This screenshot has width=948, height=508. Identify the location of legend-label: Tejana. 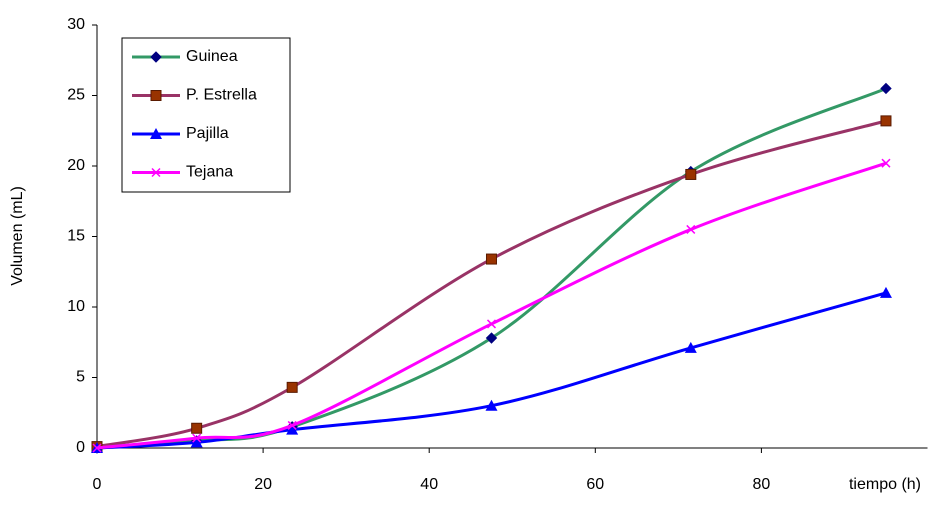
(209, 172).